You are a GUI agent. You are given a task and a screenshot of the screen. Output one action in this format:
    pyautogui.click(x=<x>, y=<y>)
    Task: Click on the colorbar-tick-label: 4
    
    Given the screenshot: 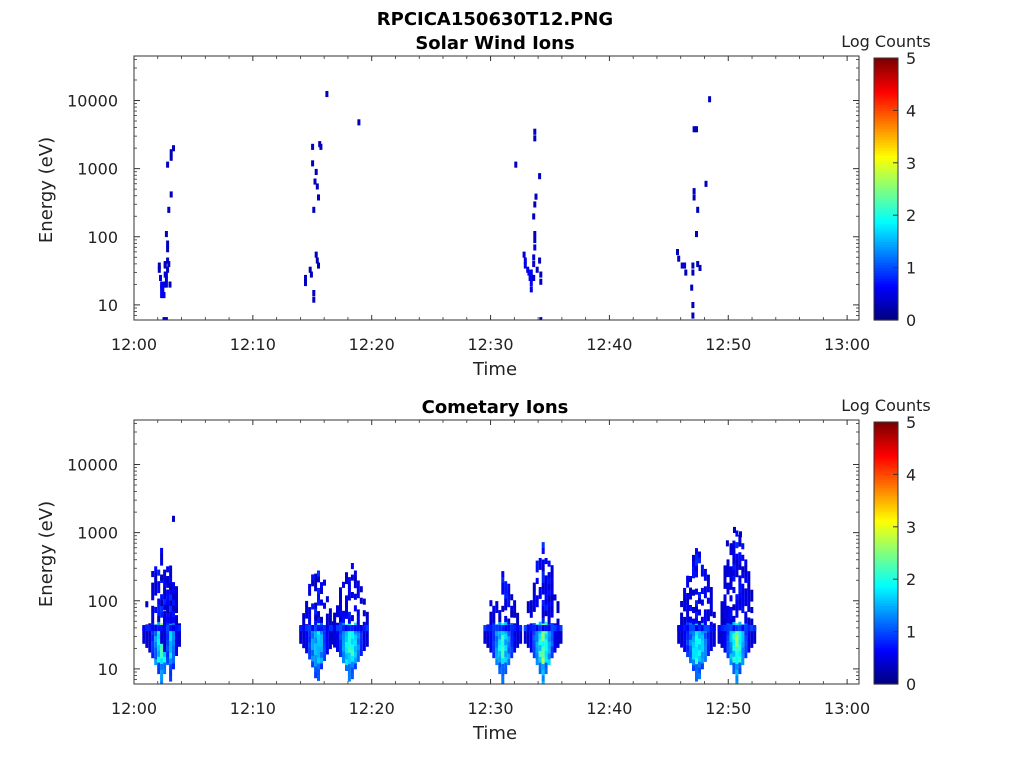 What is the action you would take?
    pyautogui.click(x=911, y=110)
    